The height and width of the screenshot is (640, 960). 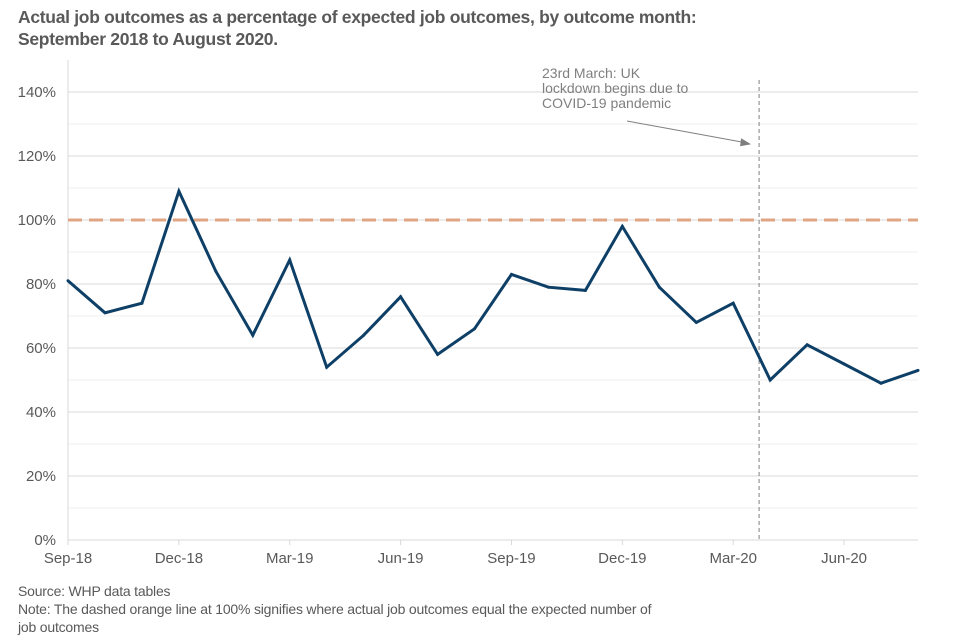 What do you see at coordinates (179, 558) in the screenshot?
I see `x-tick-label: Dec-18` at bounding box center [179, 558].